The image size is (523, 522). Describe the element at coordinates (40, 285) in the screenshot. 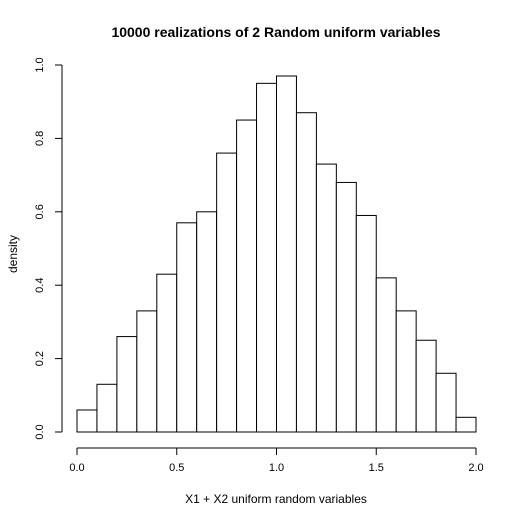

I see `y-tick-label-3: 0.4` at that location.